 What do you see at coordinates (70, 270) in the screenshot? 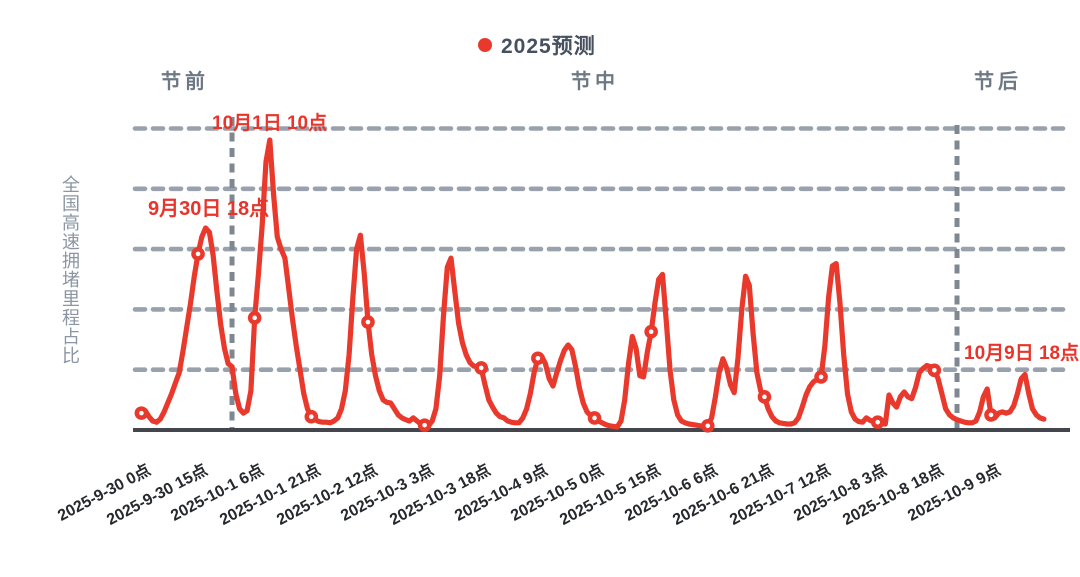
I see `y-axis-title: 全国高速拥堵里程占比` at bounding box center [70, 270].